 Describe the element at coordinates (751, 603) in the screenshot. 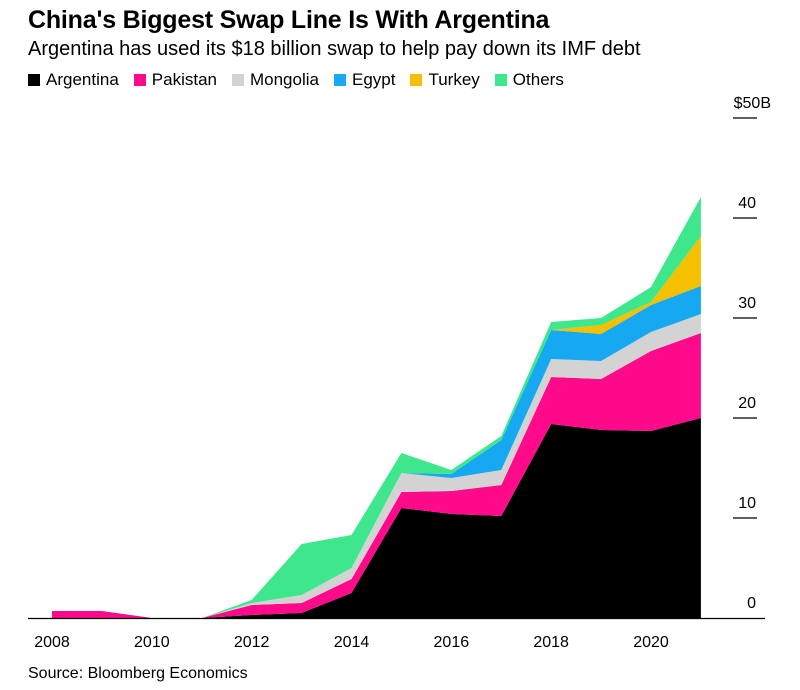

I see `y-tick-label: 0` at that location.